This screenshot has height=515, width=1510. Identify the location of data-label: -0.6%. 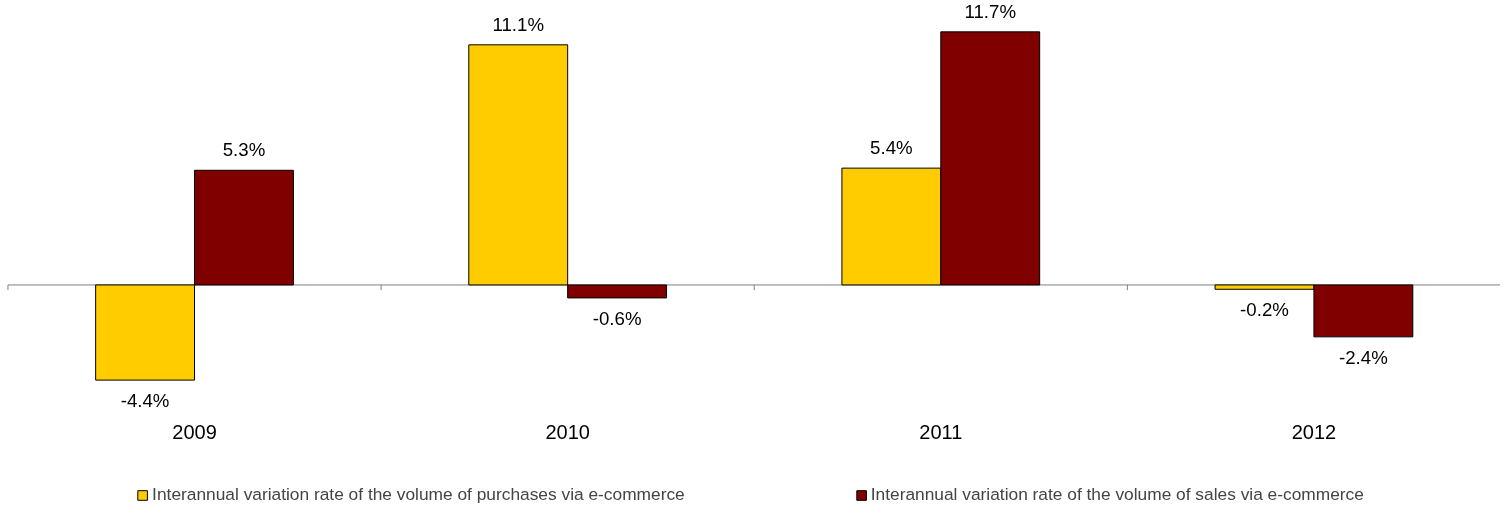
(617, 318).